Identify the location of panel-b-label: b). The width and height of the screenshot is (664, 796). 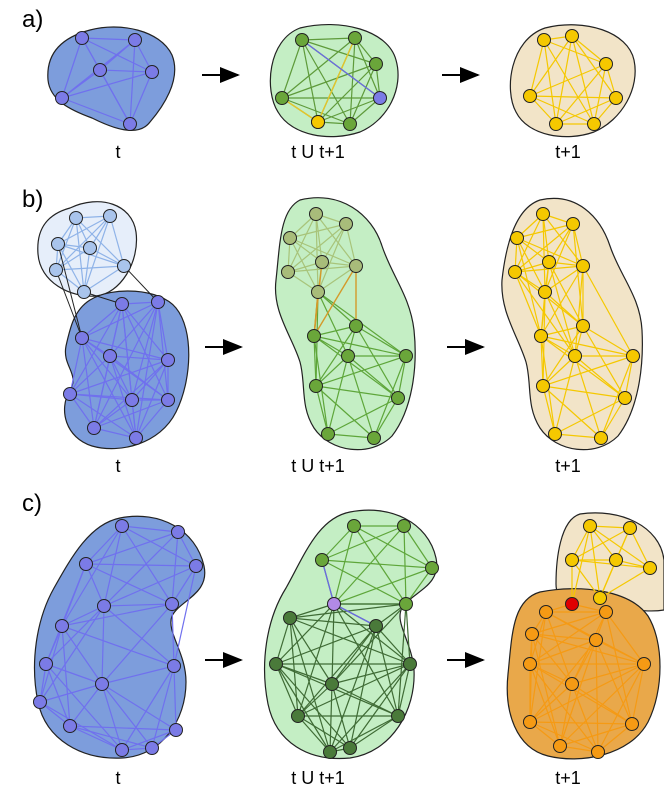
(33, 199).